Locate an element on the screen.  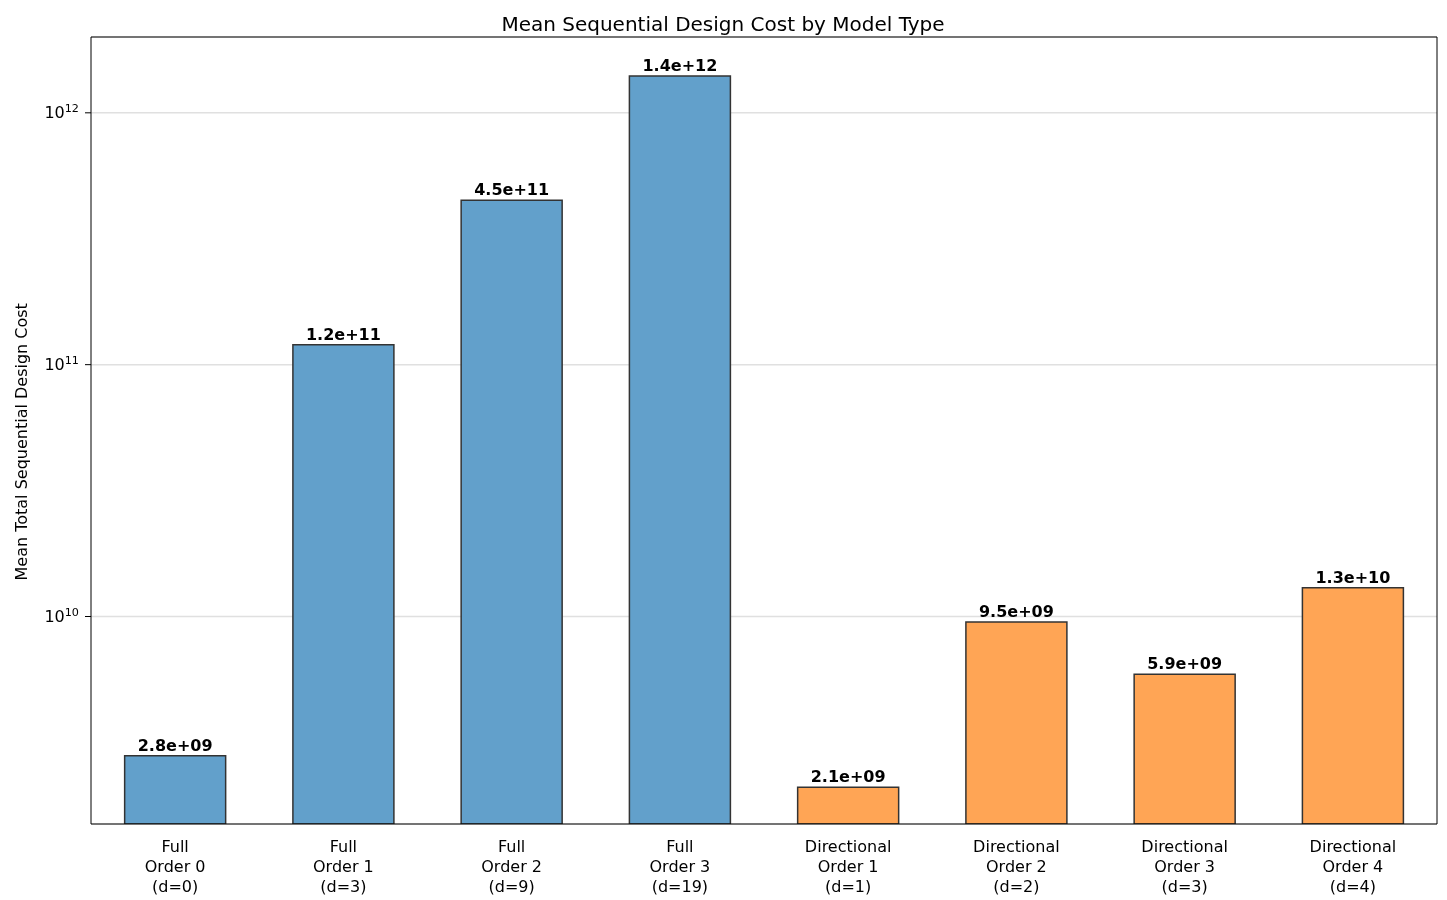
x-tick-label: Directional Order 3 (d=3) is located at coordinates (1184, 867).